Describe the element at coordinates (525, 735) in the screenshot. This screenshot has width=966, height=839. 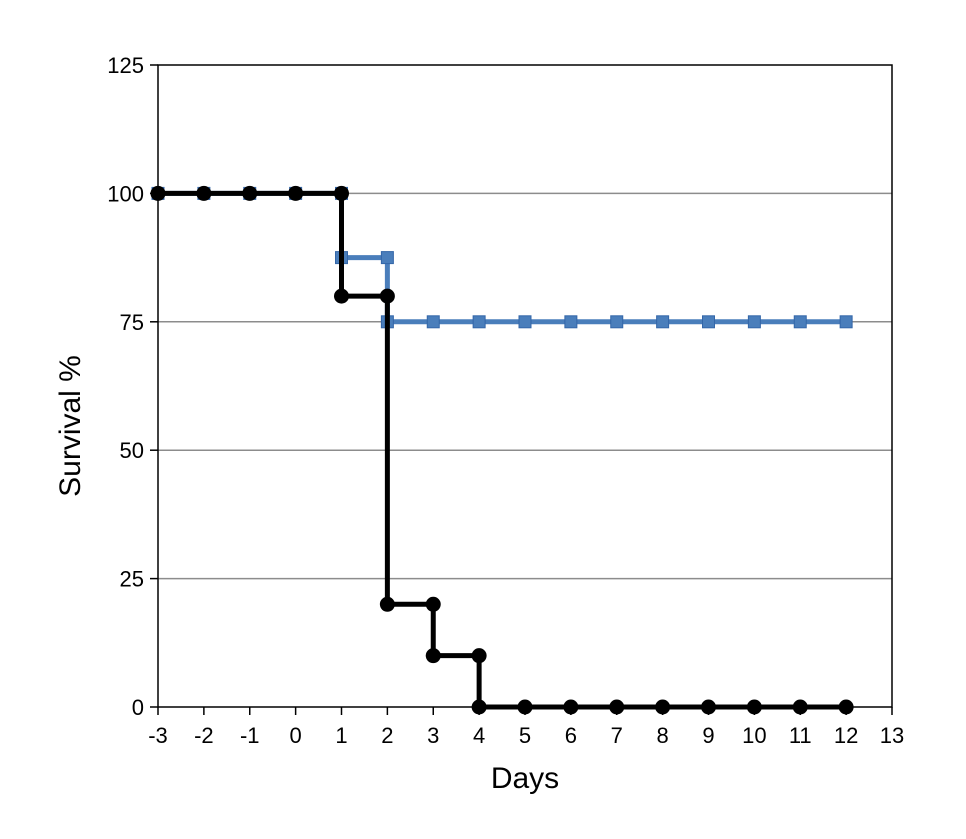
I see `x-tick-label-5: 5` at that location.